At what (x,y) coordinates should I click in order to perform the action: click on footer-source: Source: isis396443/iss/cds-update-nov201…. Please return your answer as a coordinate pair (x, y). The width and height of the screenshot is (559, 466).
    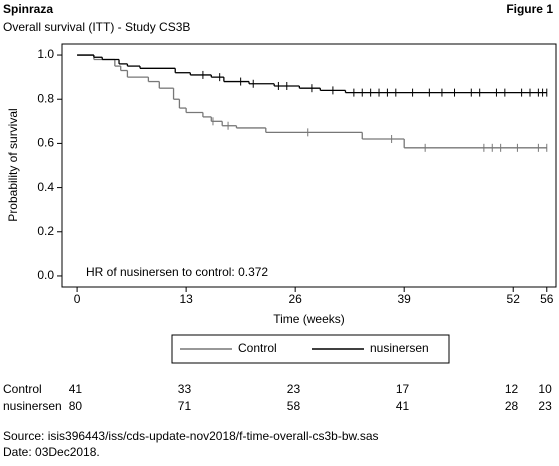
    Looking at the image, I should click on (191, 436).